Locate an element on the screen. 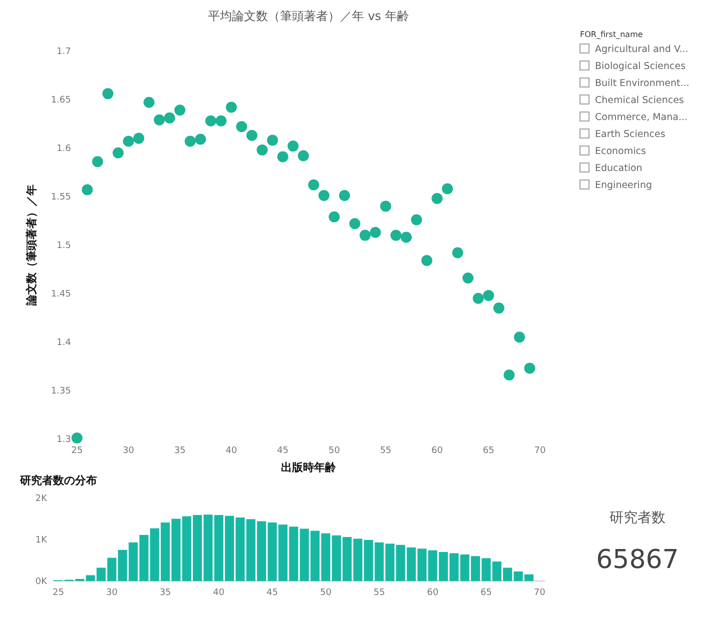 The height and width of the screenshot is (617, 709). chart-title: 平均論文数（筆頭著者）／年 vs 年齢 is located at coordinates (308, 16).